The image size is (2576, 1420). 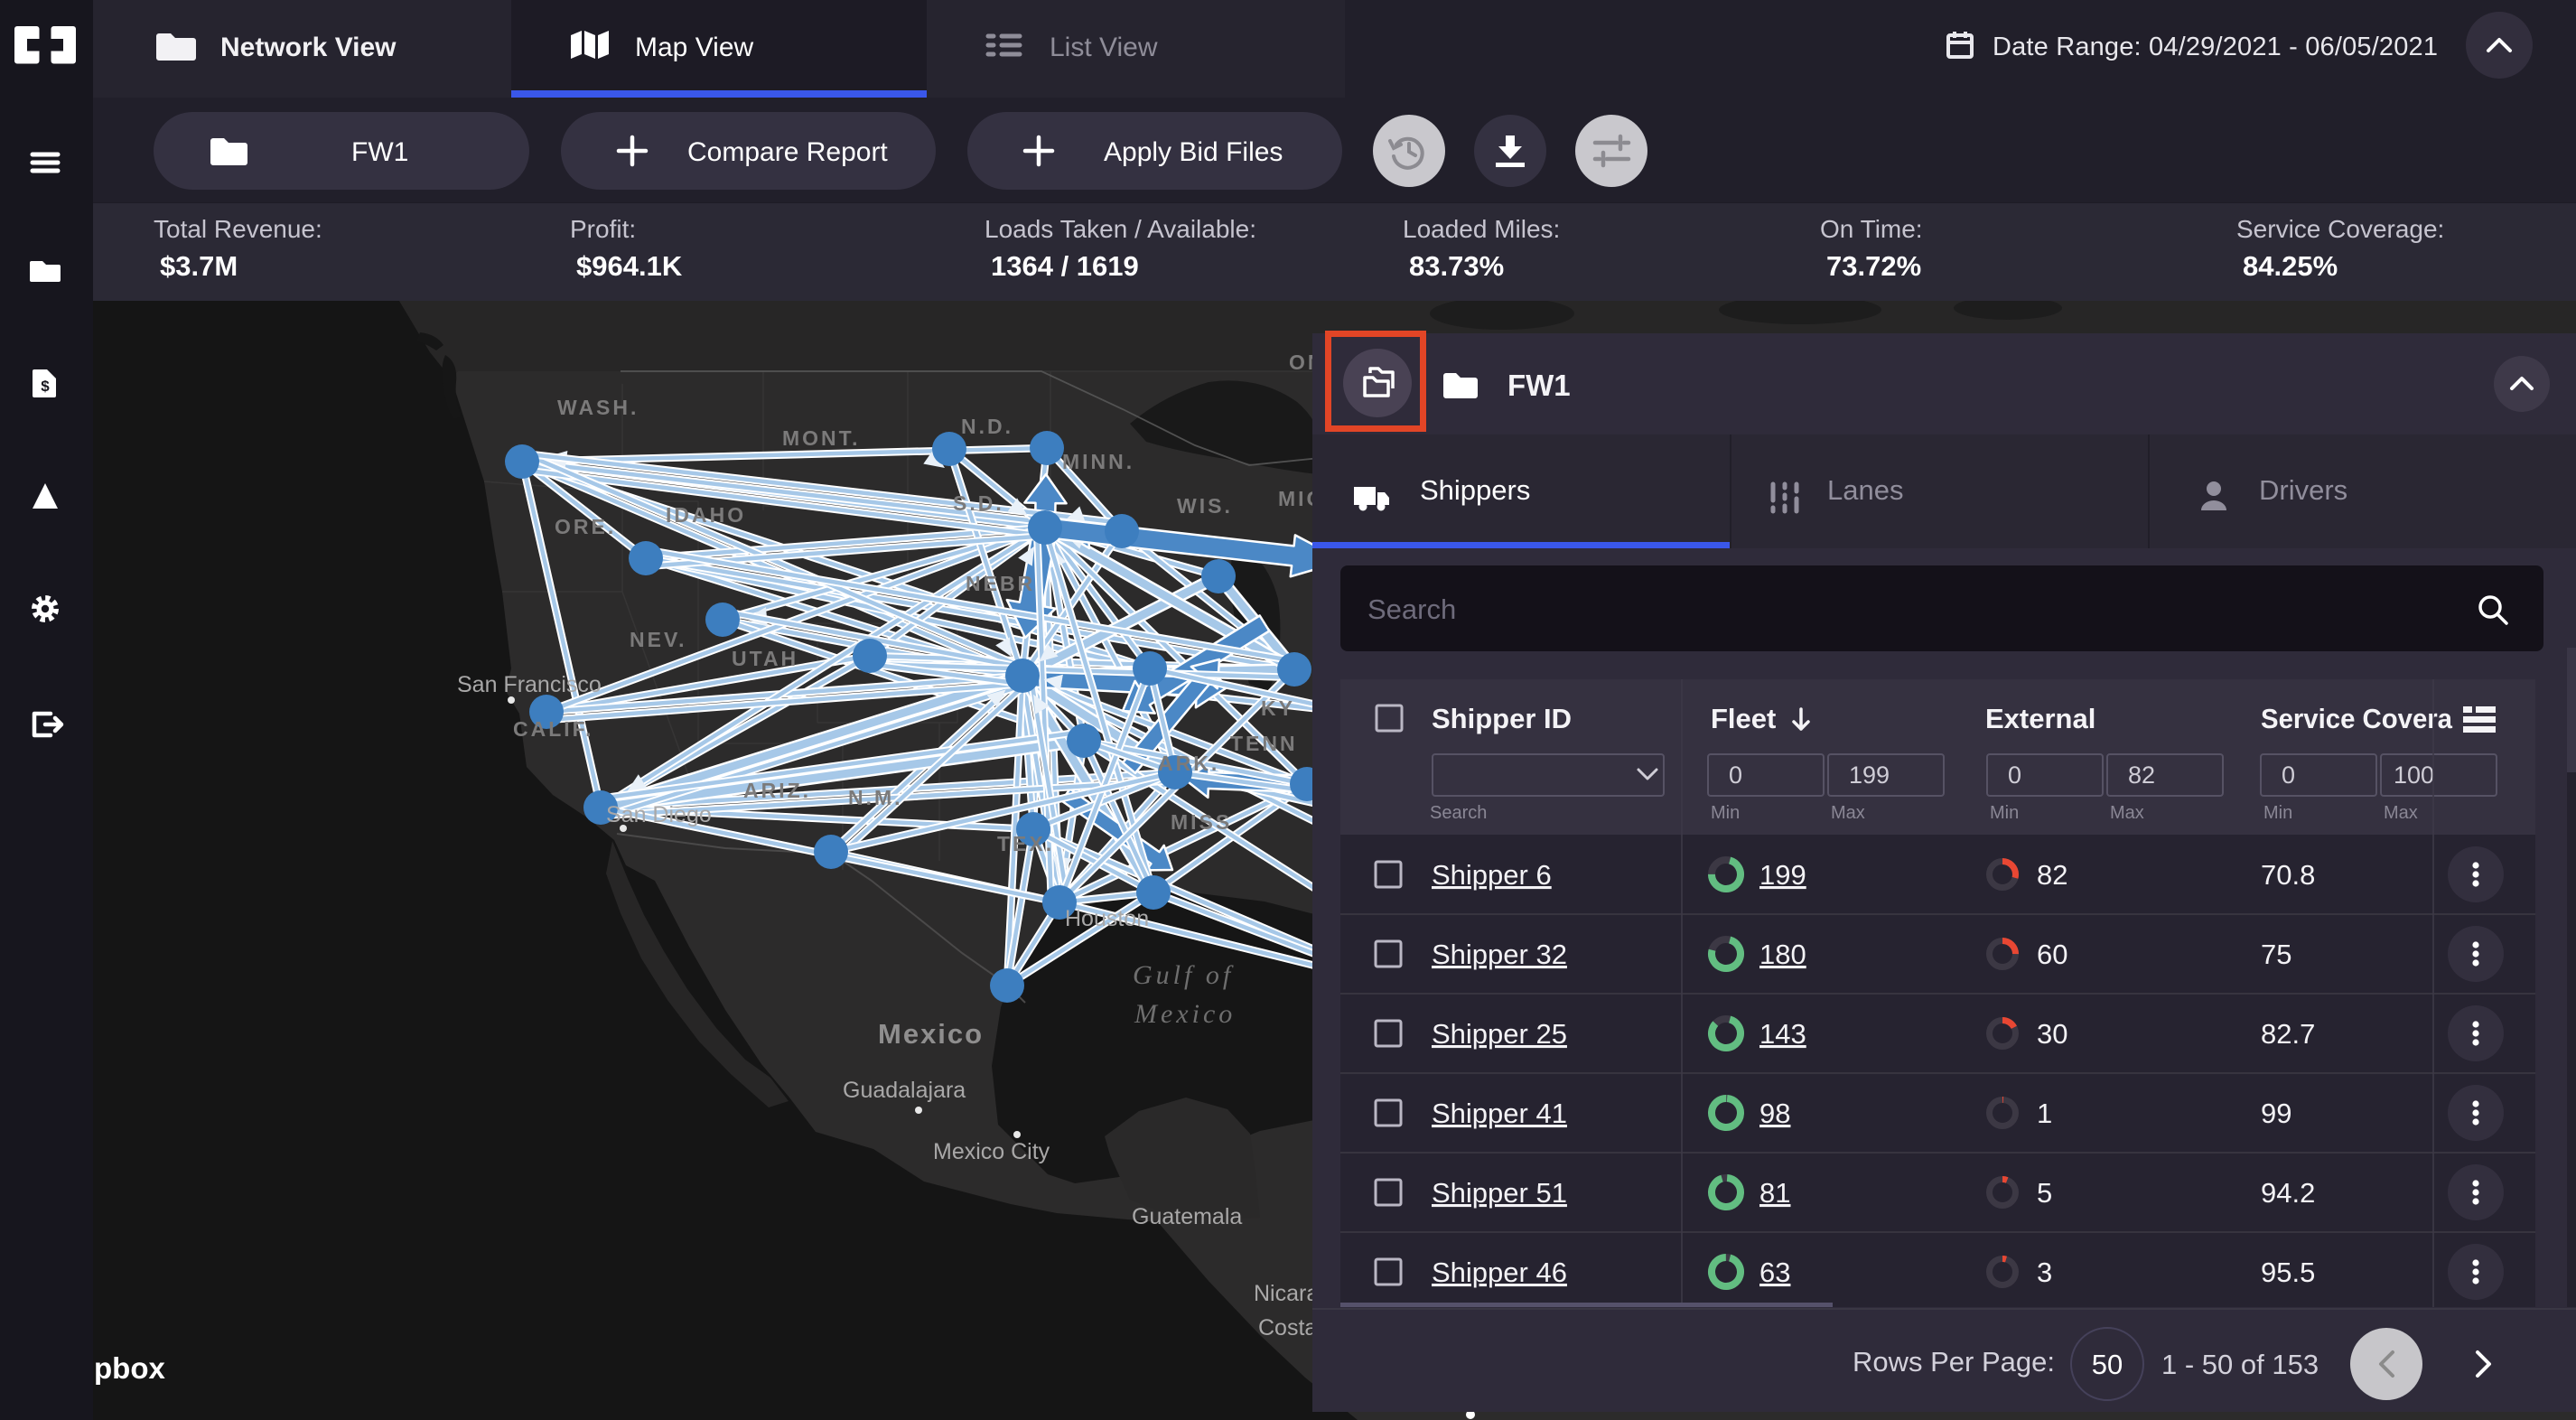 I want to click on svg-text: Compare Report, so click(x=787, y=152).